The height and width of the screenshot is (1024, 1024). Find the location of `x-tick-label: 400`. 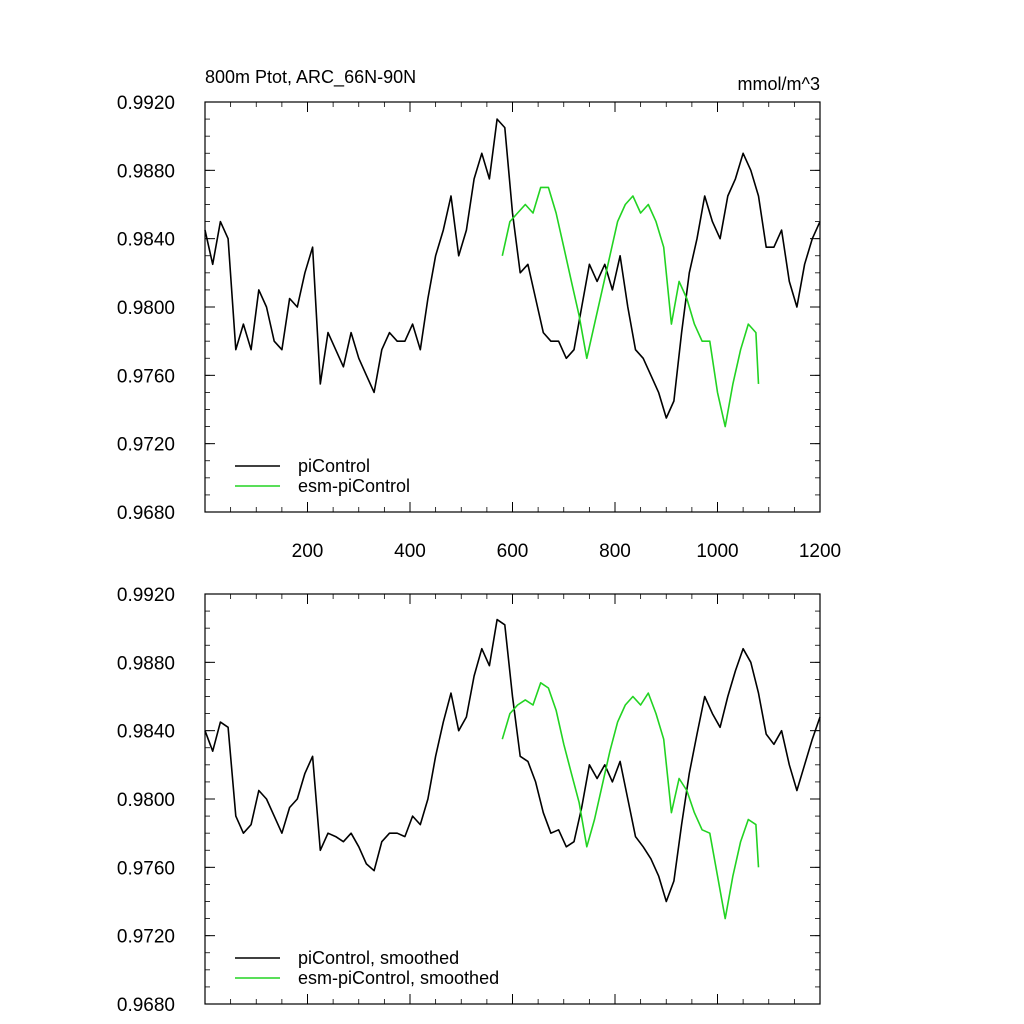

x-tick-label: 400 is located at coordinates (410, 551).